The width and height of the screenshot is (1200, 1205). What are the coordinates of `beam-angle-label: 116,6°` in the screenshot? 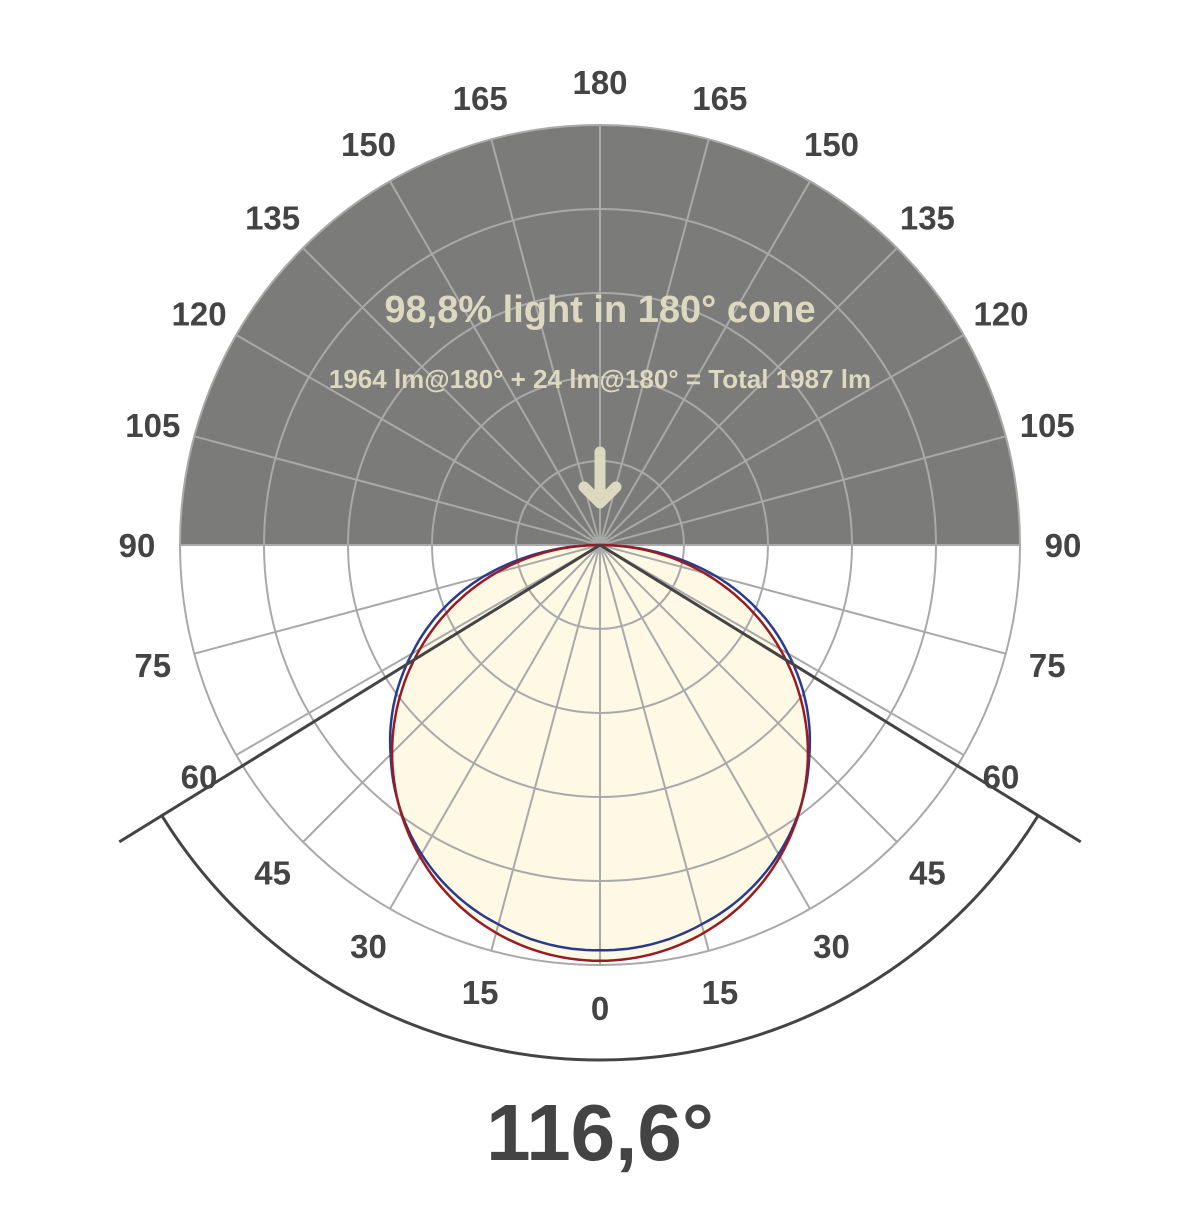 It's located at (600, 1132).